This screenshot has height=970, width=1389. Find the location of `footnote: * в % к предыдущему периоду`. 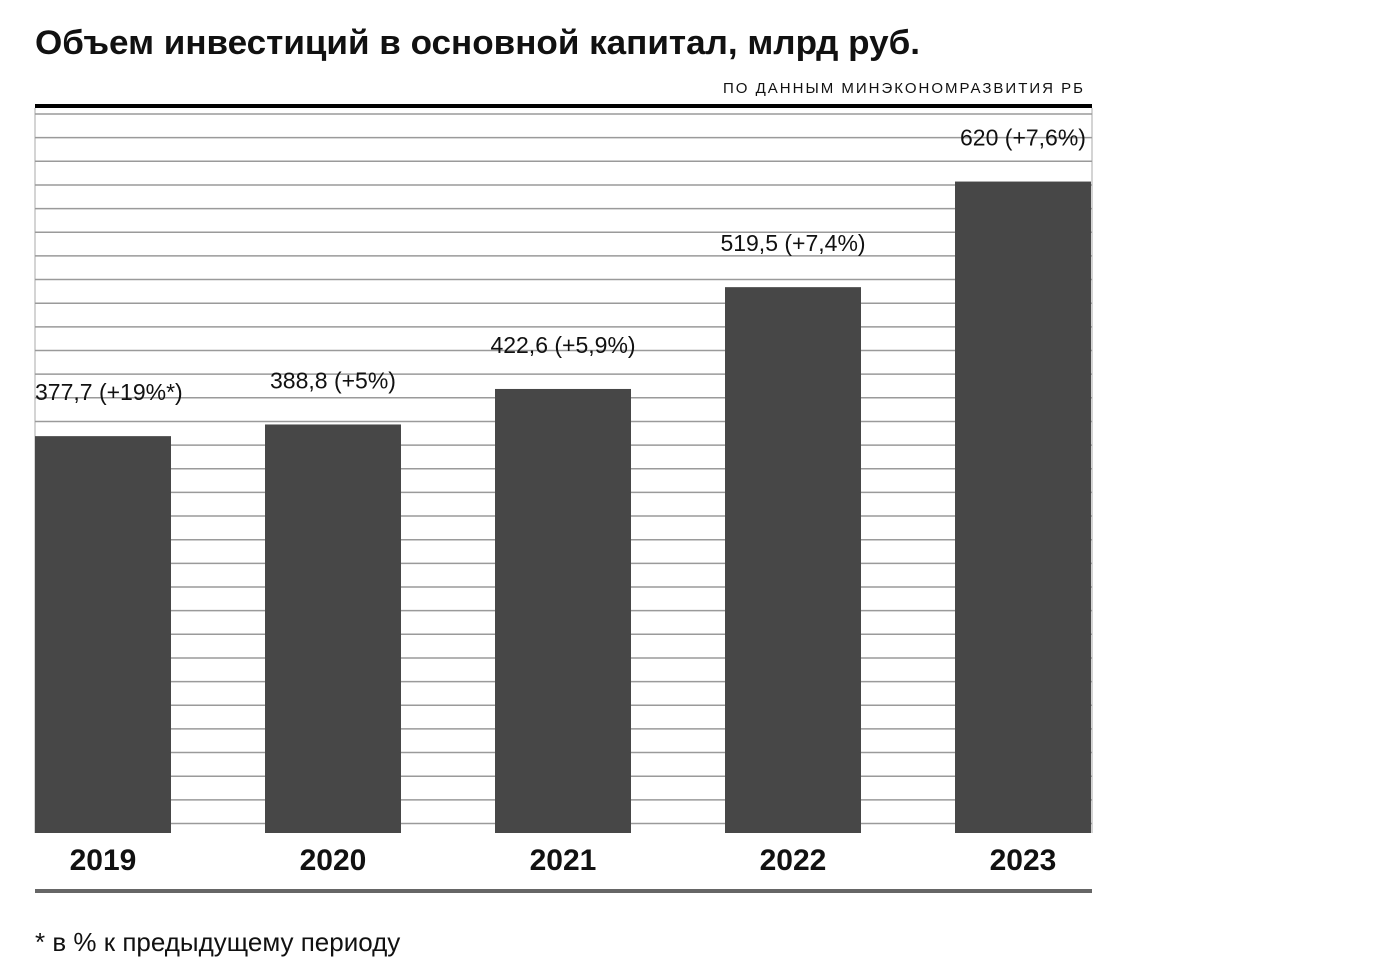

footnote: * в % к предыдущему периоду is located at coordinates (217, 942).